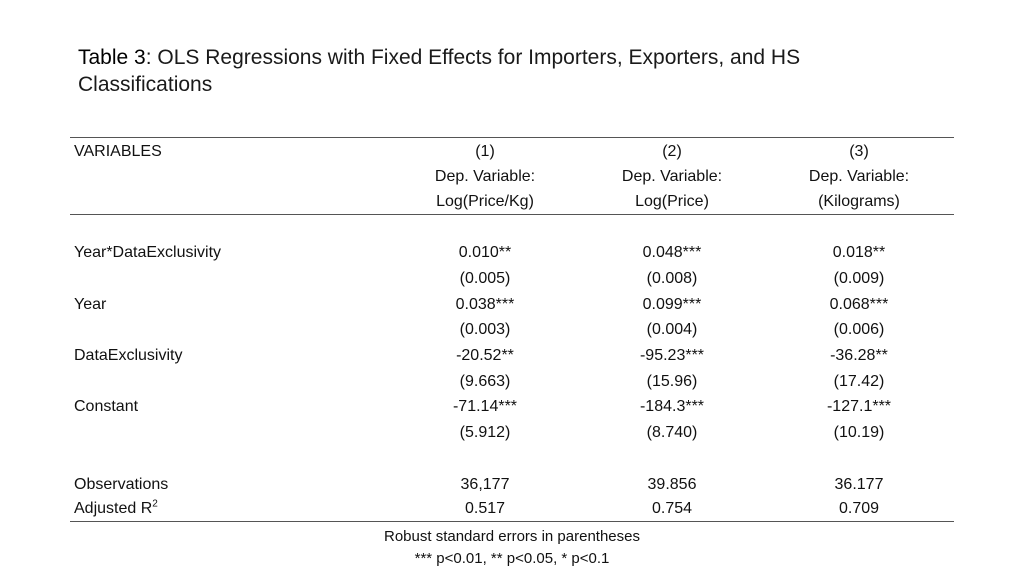 This screenshot has height=576, width=1024. Describe the element at coordinates (512, 137) in the screenshot. I see `top-rule` at that location.